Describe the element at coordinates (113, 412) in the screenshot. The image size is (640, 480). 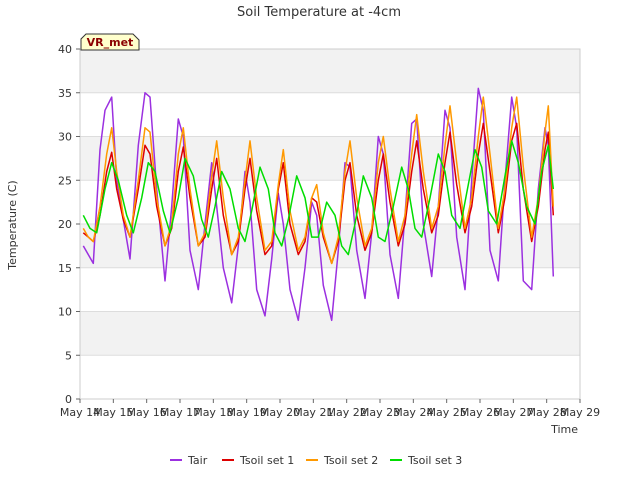
I see `x-tick-label: May 15` at that location.